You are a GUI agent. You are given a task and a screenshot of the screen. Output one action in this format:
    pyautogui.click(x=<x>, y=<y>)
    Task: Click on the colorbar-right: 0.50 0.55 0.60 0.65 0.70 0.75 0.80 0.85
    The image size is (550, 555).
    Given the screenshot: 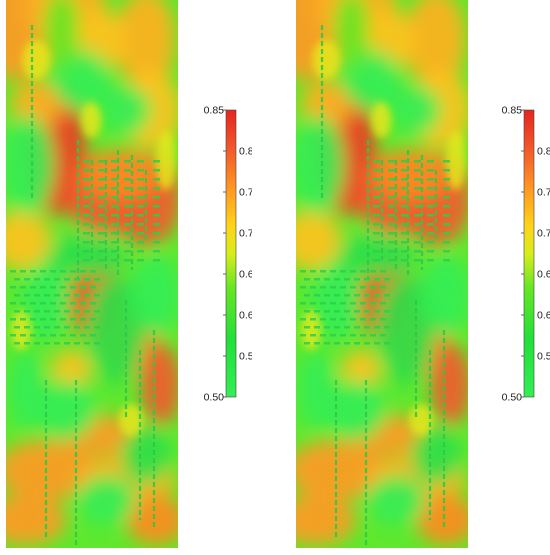 What is the action you would take?
    pyautogui.click(x=526, y=254)
    